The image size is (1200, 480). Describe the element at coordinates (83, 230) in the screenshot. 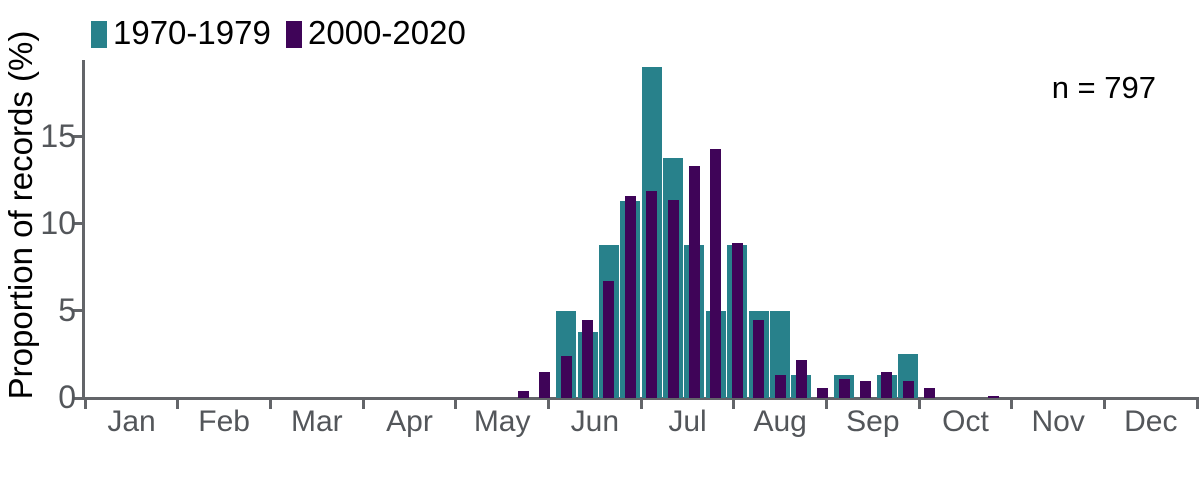

I see `y-axis-line` at that location.